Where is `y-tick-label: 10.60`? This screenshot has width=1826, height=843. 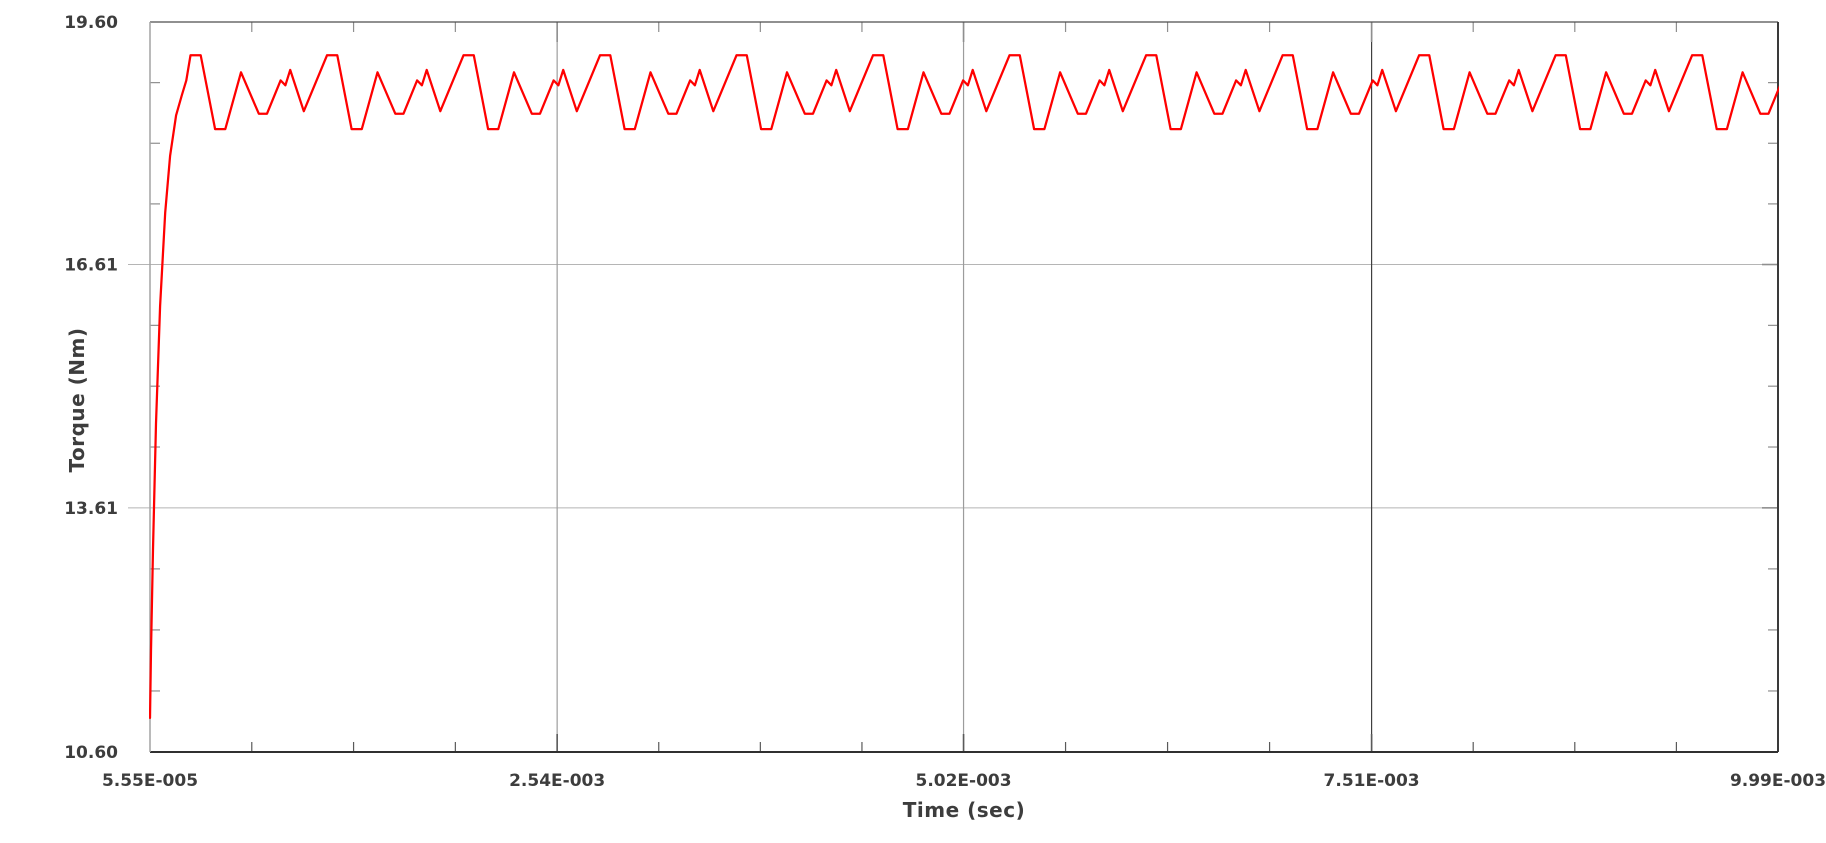
y-tick-label: 10.60 is located at coordinates (91, 753).